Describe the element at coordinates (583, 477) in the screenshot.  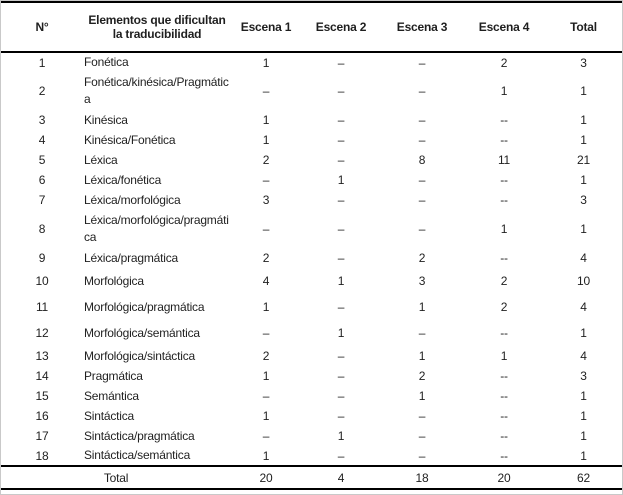
I see `total-overall: 62` at that location.